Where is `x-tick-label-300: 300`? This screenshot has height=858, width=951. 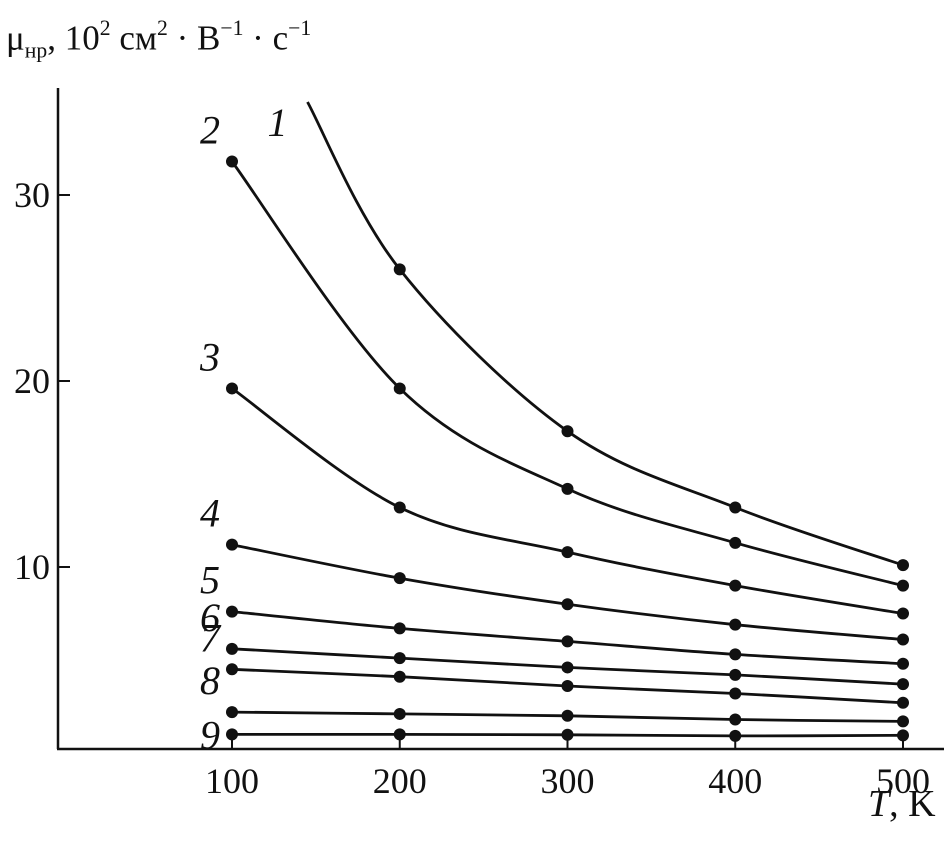 x-tick-label-300: 300 is located at coordinates (568, 781).